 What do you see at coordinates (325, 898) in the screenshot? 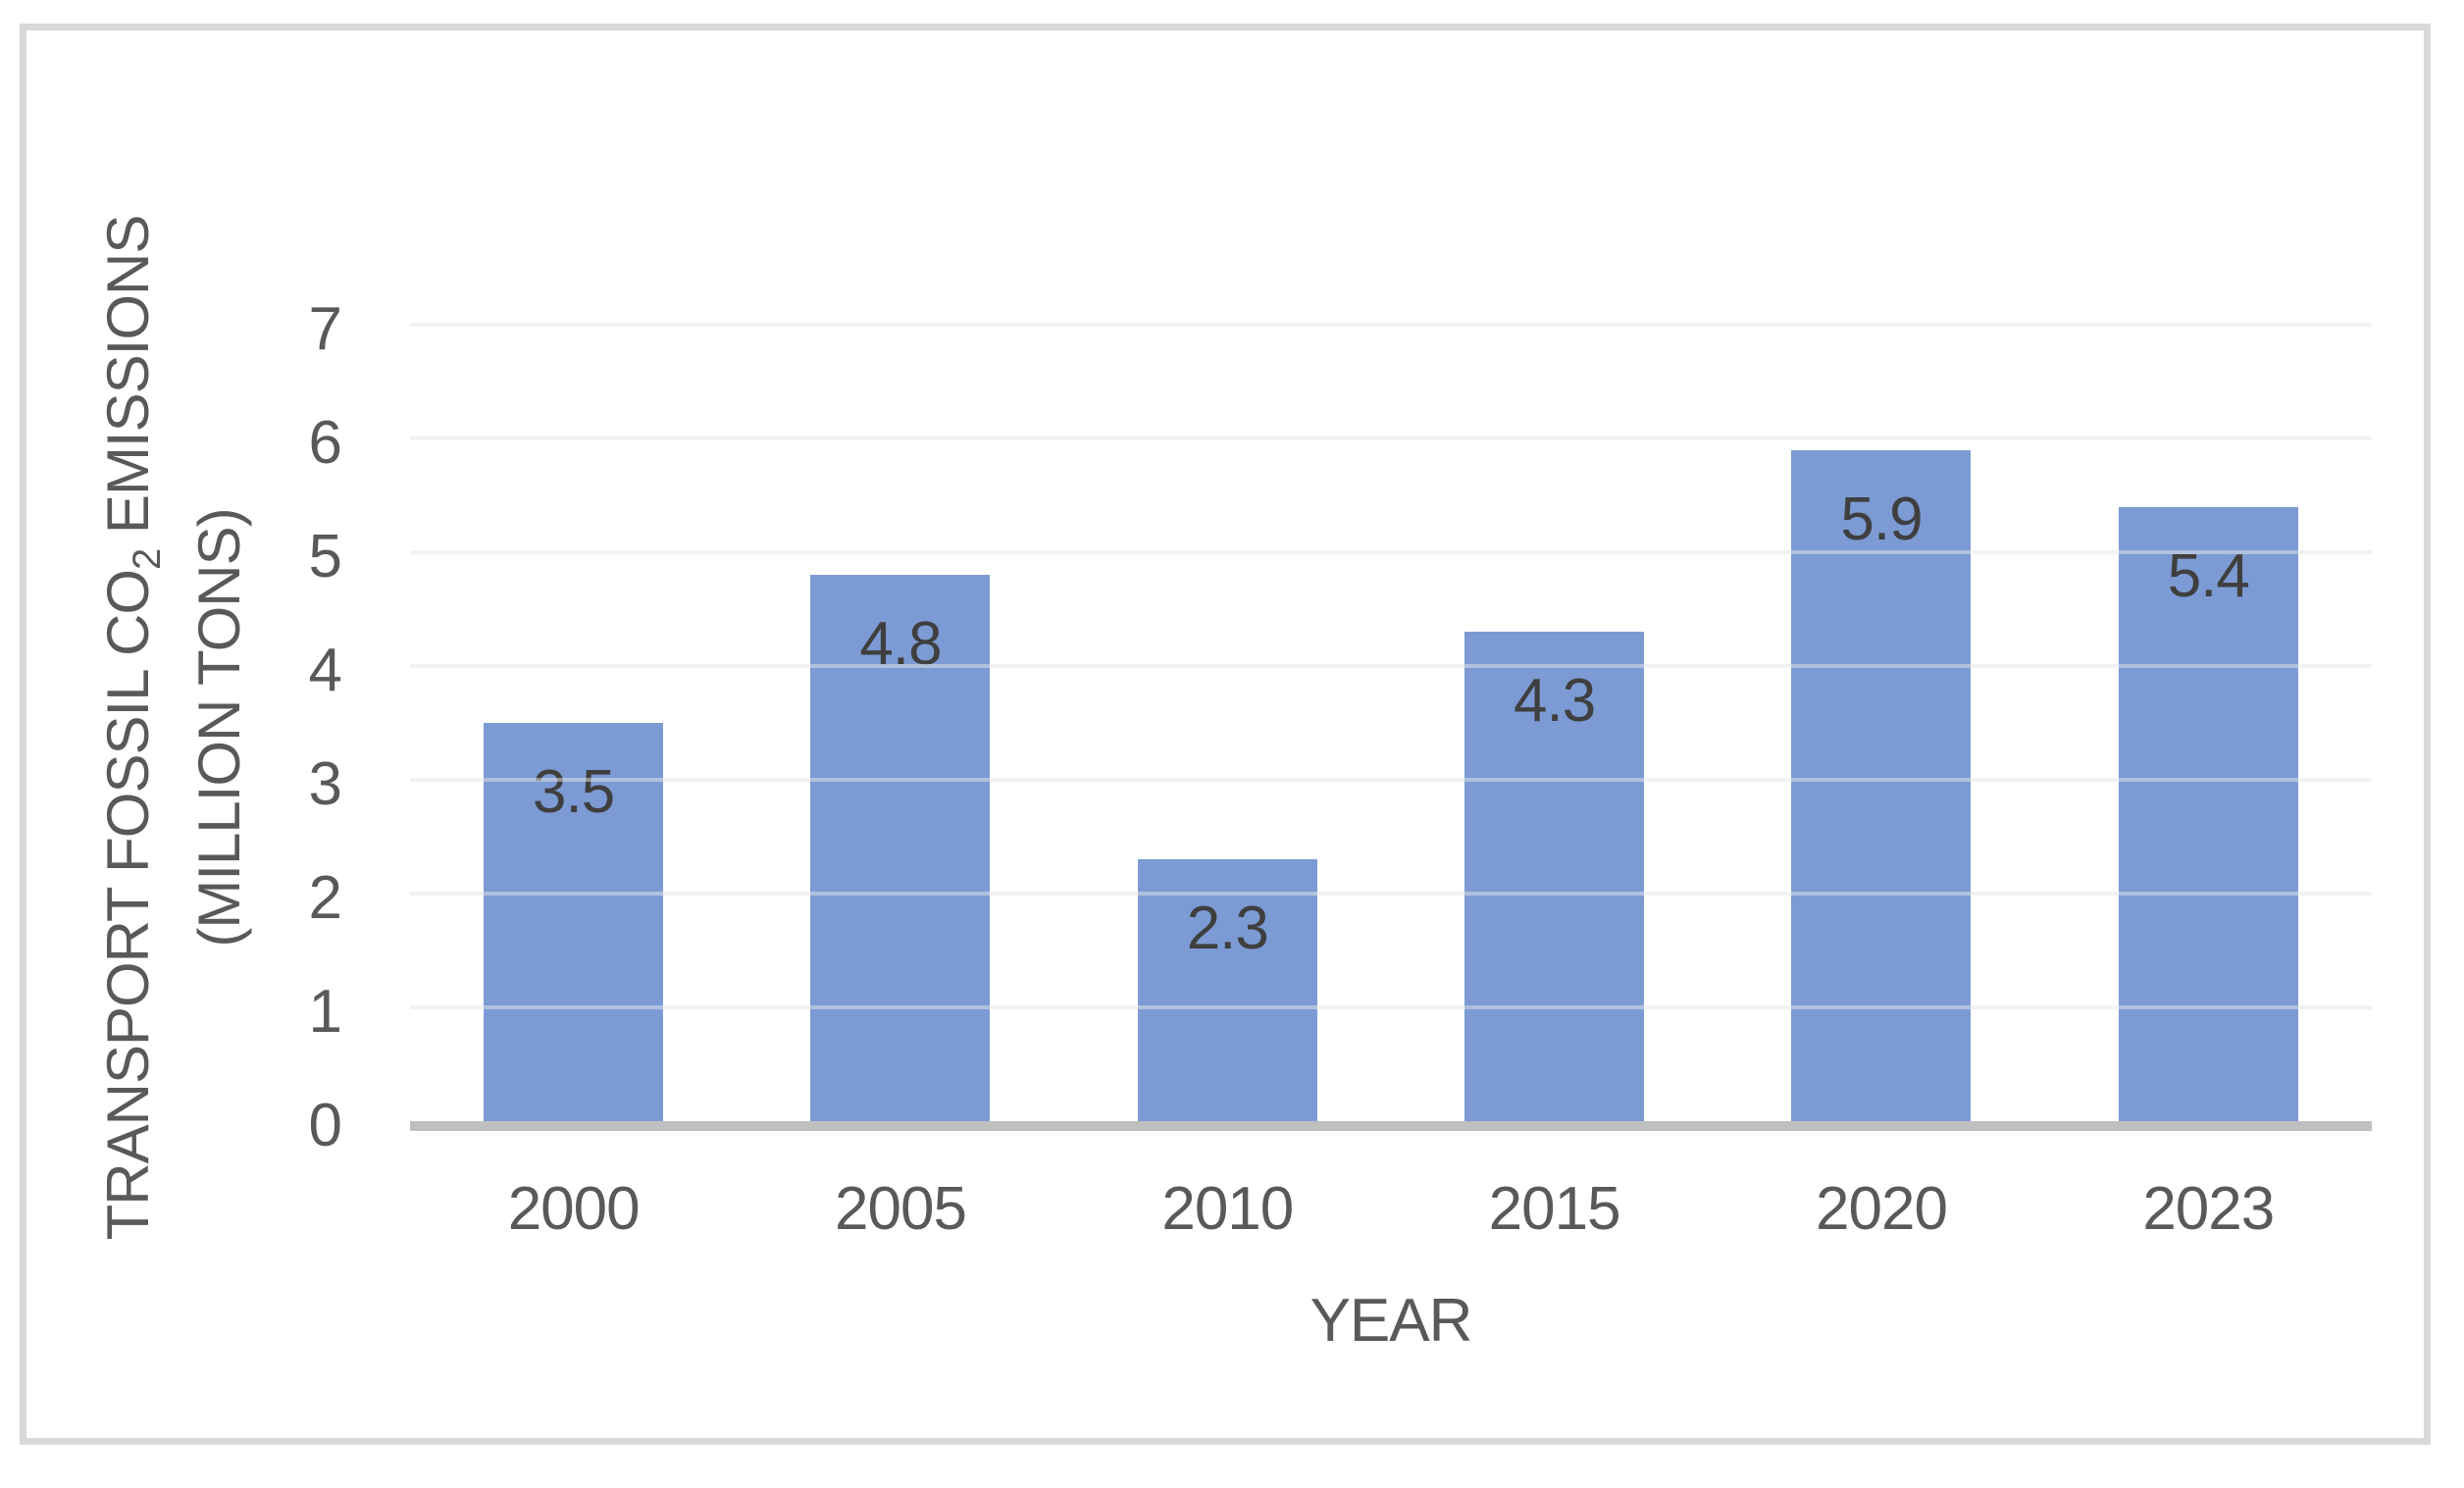
I see `y-axis-tick-label: 2` at bounding box center [325, 898].